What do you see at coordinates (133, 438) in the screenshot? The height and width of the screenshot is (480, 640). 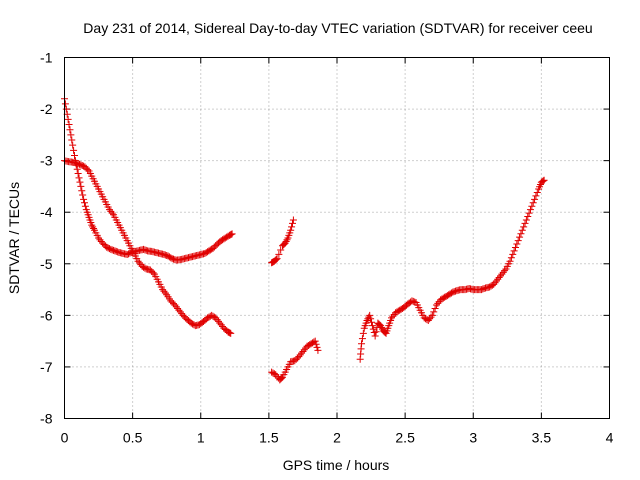 I see `x-tick-label: 0.5` at bounding box center [133, 438].